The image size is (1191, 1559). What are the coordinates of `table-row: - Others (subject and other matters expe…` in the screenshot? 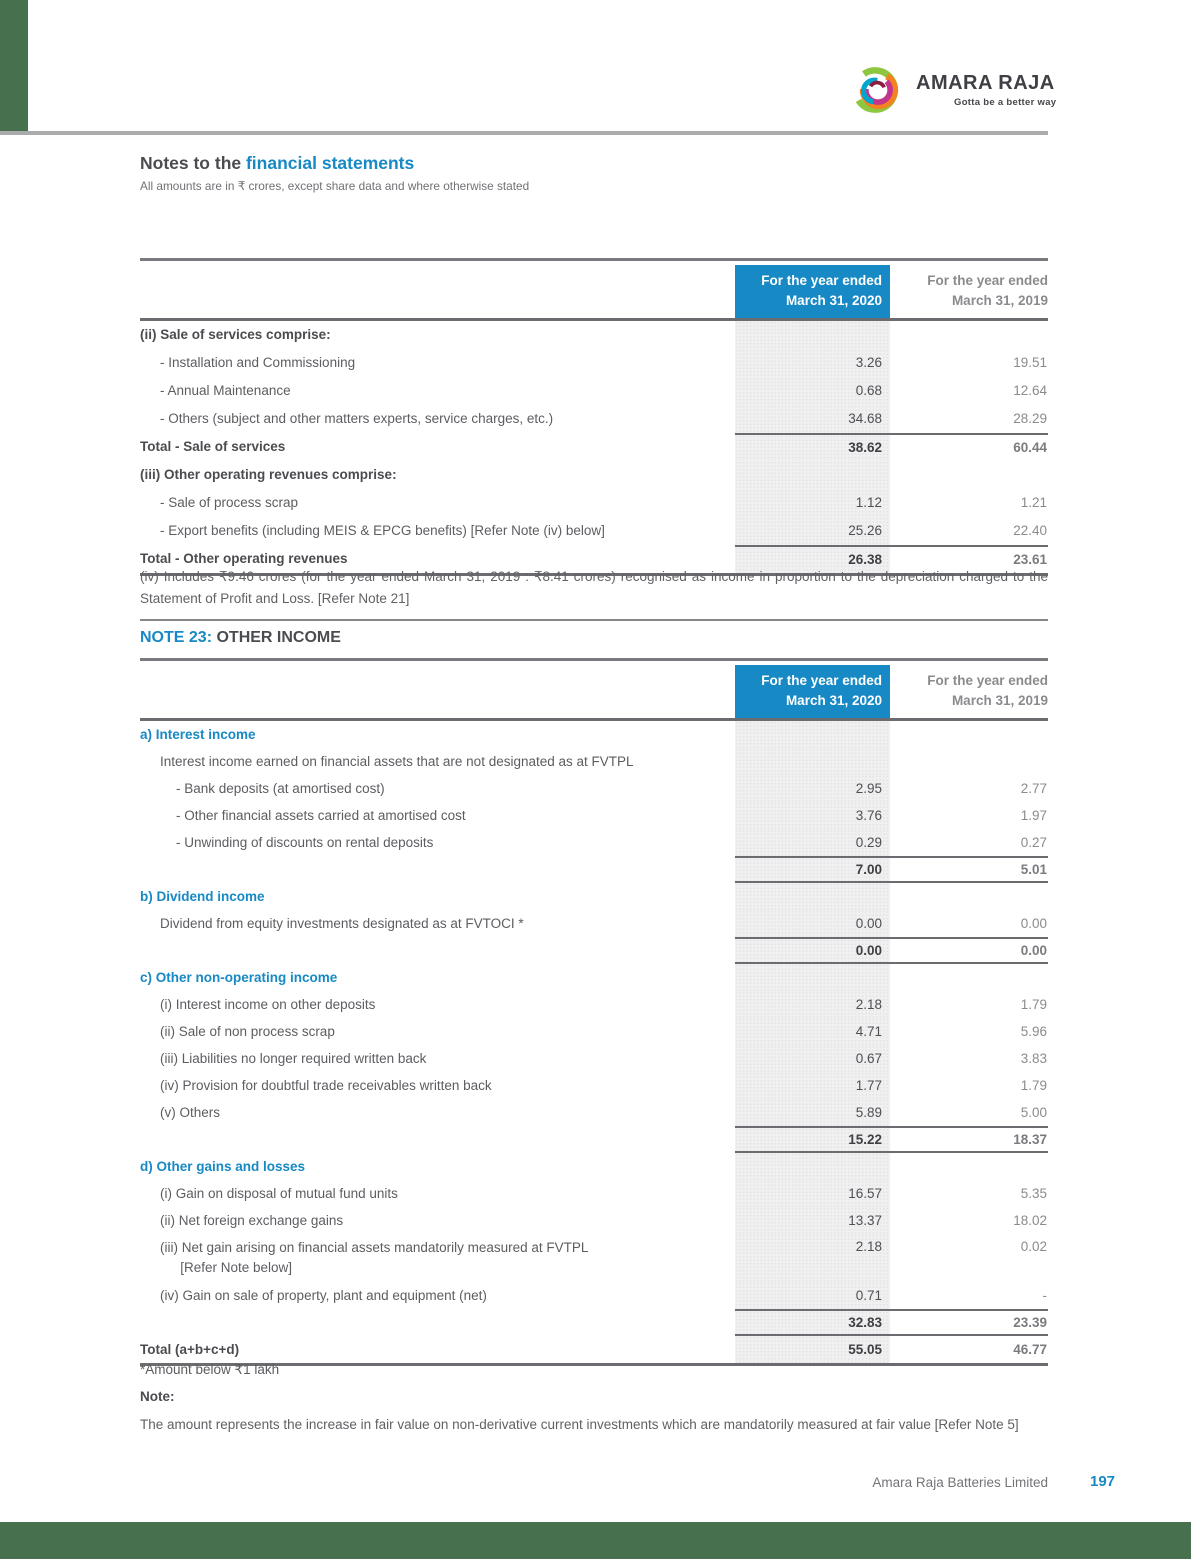 It's located at (594, 418).